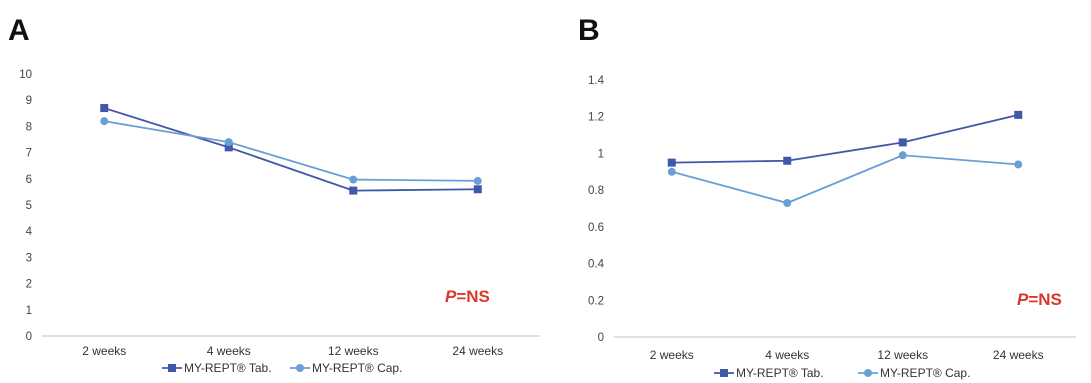 The image size is (1091, 383). Describe the element at coordinates (596, 81) in the screenshot. I see `y-tick-label: 1.4` at that location.